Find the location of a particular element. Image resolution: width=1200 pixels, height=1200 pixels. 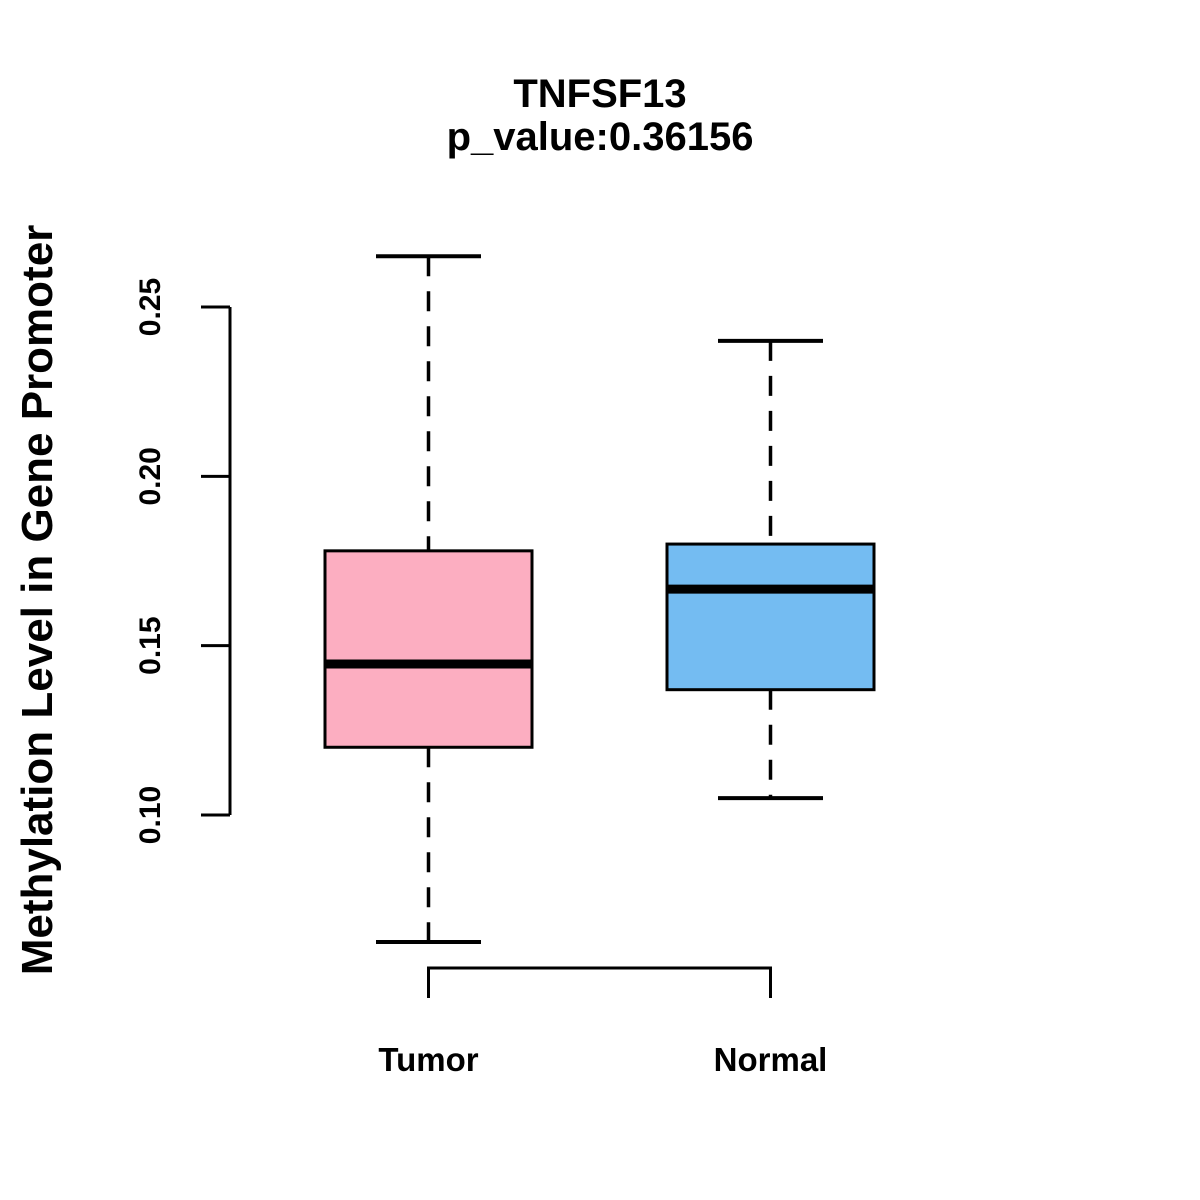

tumor-boxplot is located at coordinates (428, 599).